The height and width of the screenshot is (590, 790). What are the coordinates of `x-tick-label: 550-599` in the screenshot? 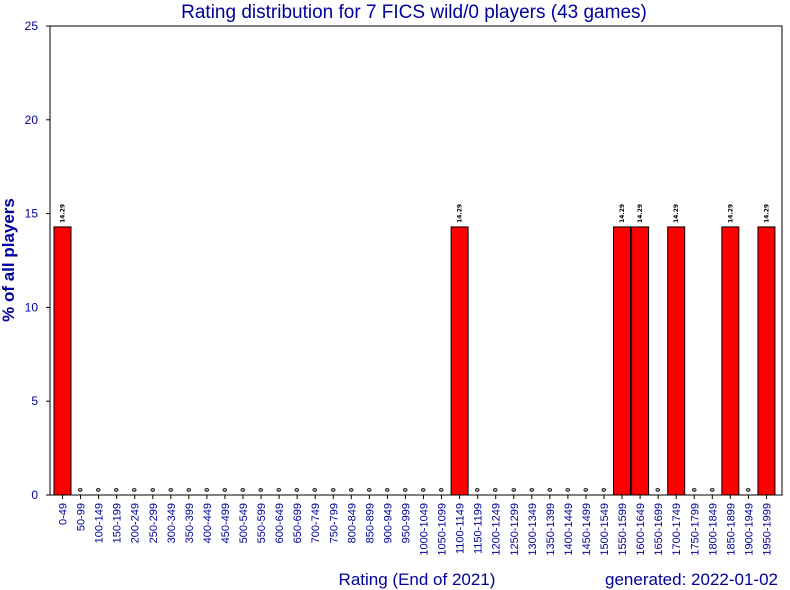 It's located at (262, 523).